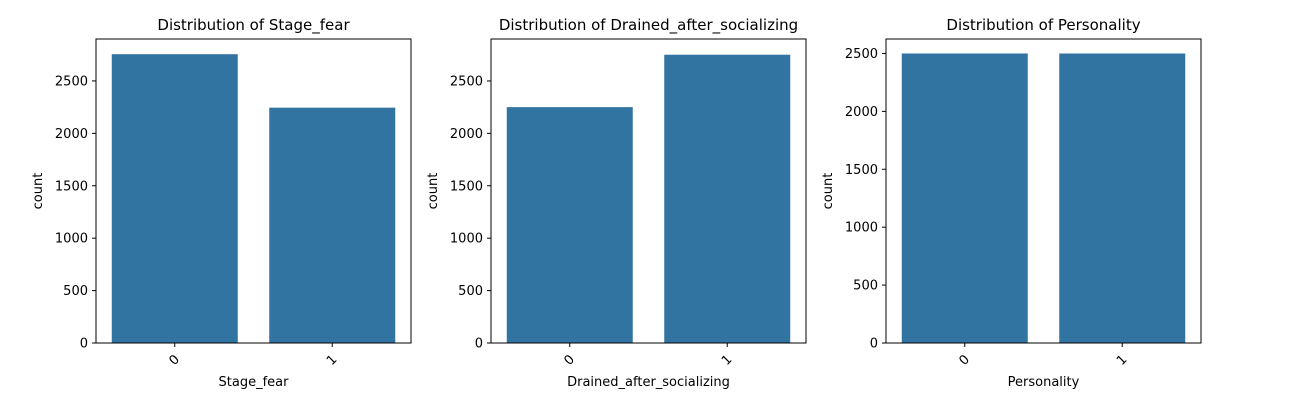  I want to click on chart-title: Distribution of Stage_fear, so click(253, 25).